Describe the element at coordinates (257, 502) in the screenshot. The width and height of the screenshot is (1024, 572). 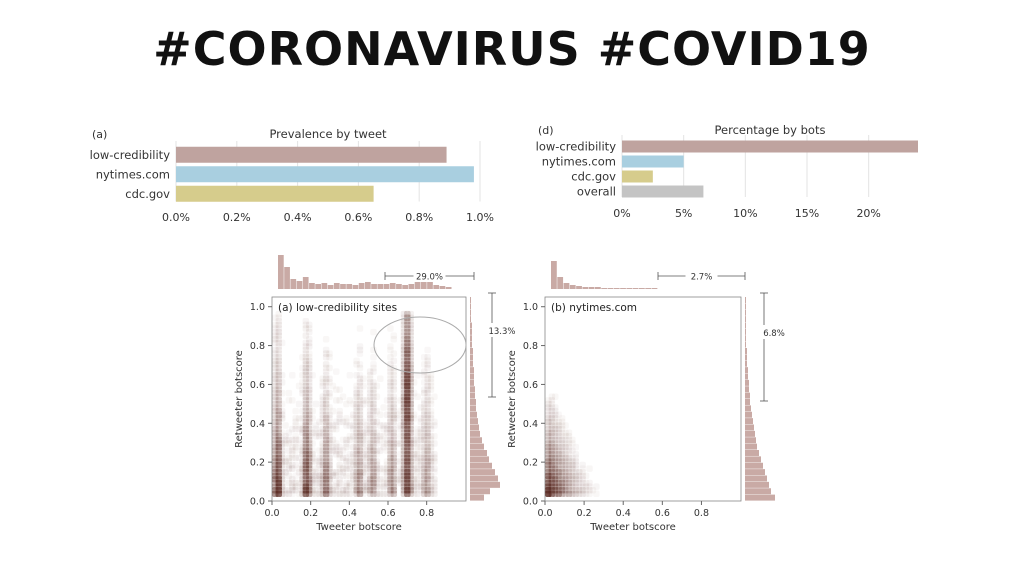
I see `y-tick-label: 0.0` at that location.